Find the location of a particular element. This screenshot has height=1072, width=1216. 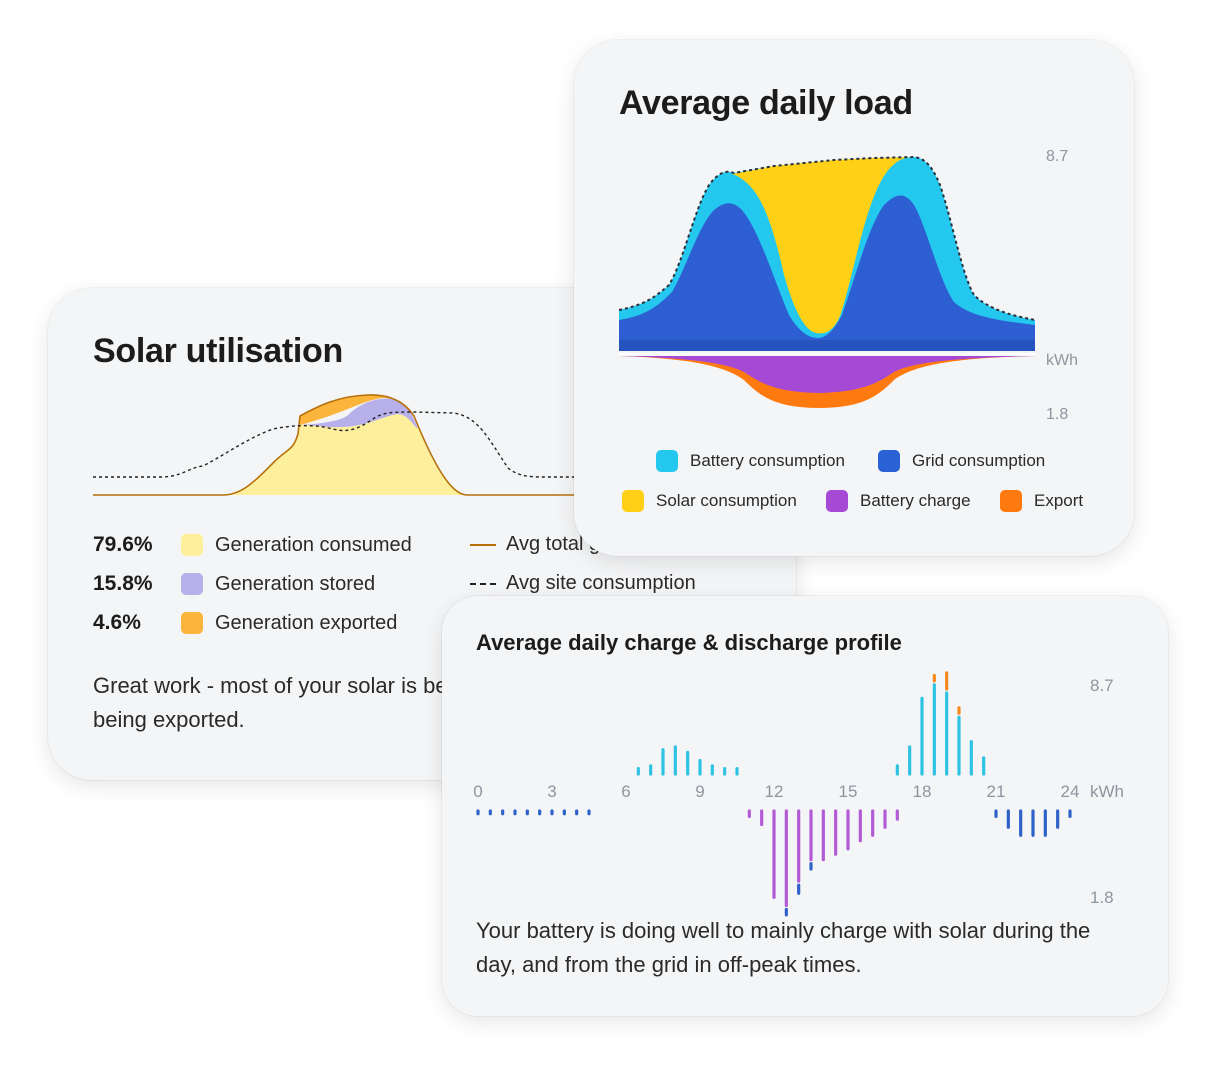

charge-discharge-chart is located at coordinates (774, 794).